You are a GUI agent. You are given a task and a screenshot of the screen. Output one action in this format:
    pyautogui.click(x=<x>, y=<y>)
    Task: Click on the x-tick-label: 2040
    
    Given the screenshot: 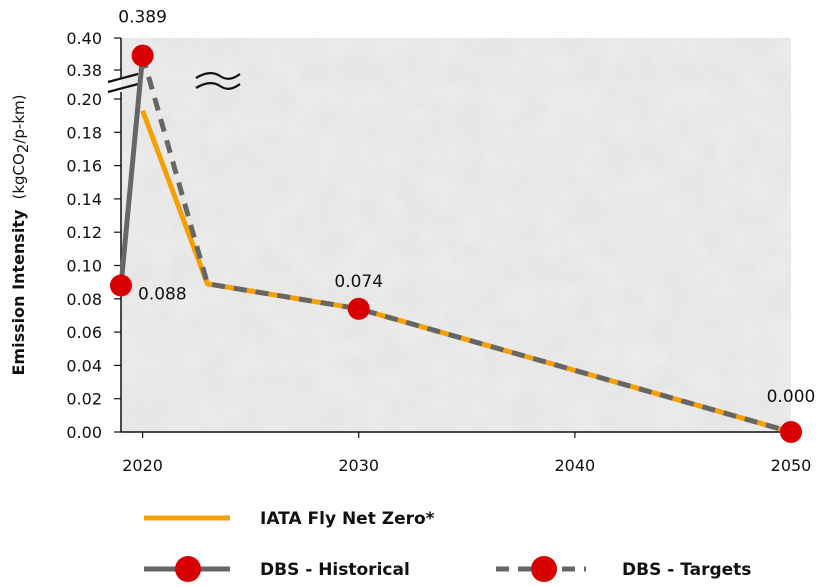 What is the action you would take?
    pyautogui.click(x=575, y=465)
    